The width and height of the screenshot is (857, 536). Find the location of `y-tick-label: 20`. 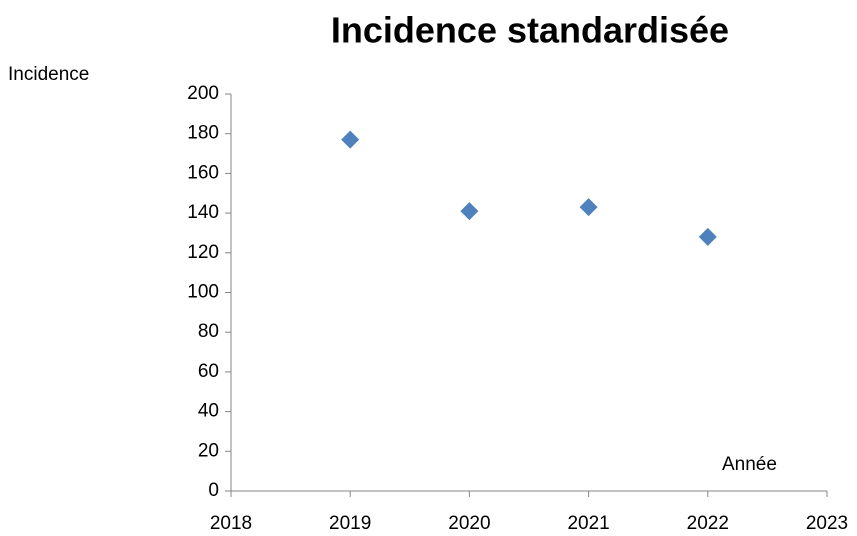

y-tick-label: 20 is located at coordinates (208, 450).